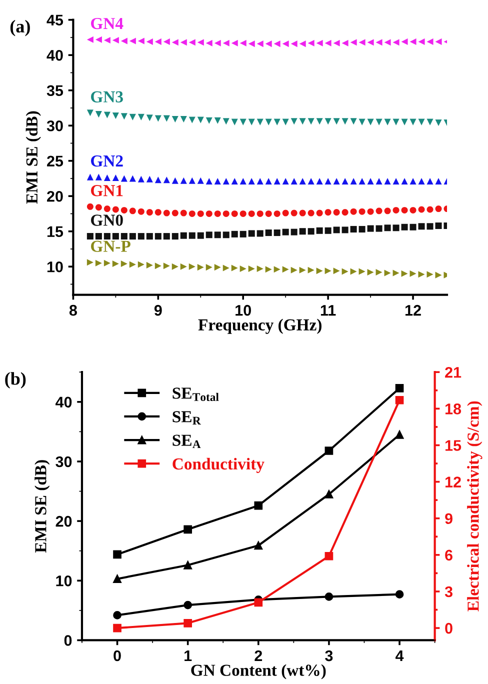  Describe the element at coordinates (73, 310) in the screenshot. I see `x-tick-label: 8` at that location.